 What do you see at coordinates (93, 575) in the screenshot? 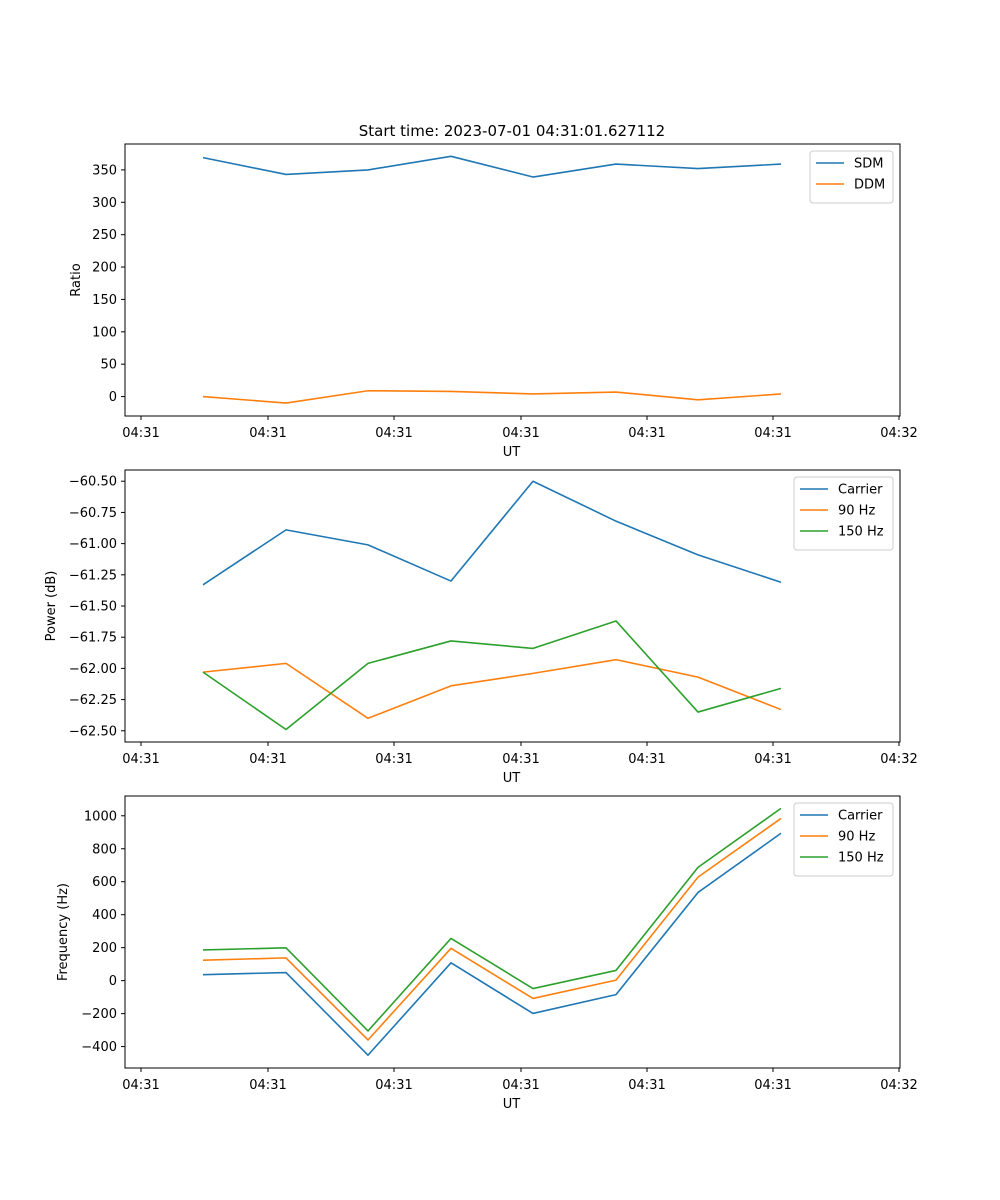
I see `y-tick-label: −61.25` at bounding box center [93, 575].